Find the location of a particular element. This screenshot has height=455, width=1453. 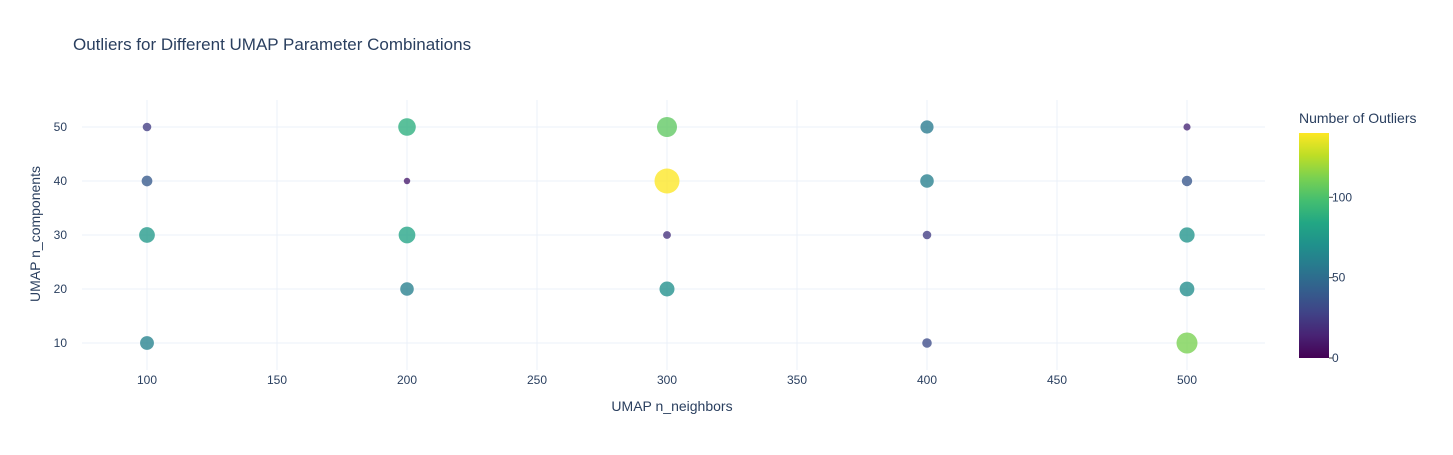

x-tick-label: 100 is located at coordinates (147, 380).